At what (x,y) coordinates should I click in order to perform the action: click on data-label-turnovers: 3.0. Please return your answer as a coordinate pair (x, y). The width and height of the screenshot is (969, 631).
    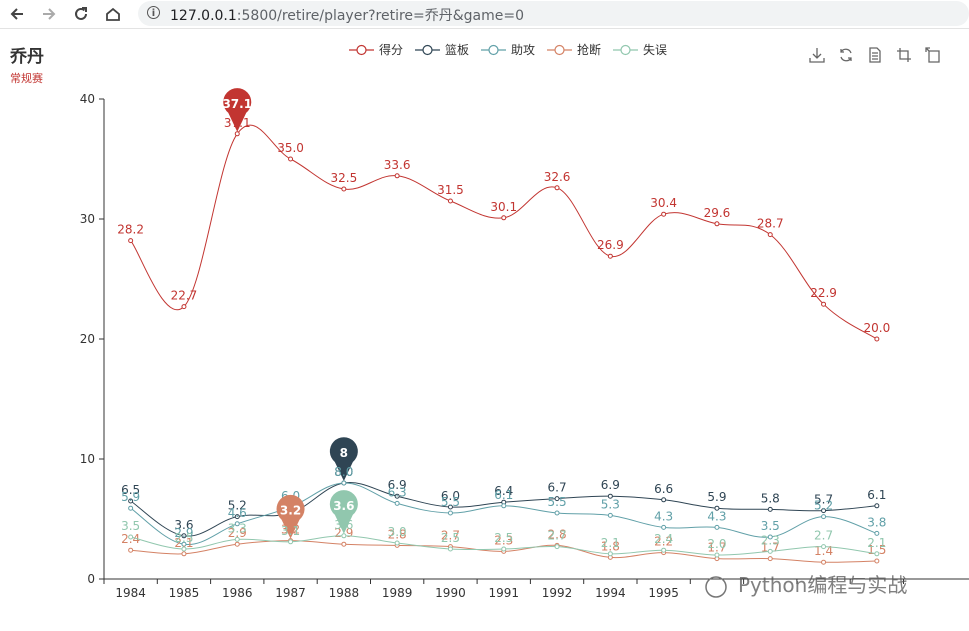
    Looking at the image, I should click on (397, 532).